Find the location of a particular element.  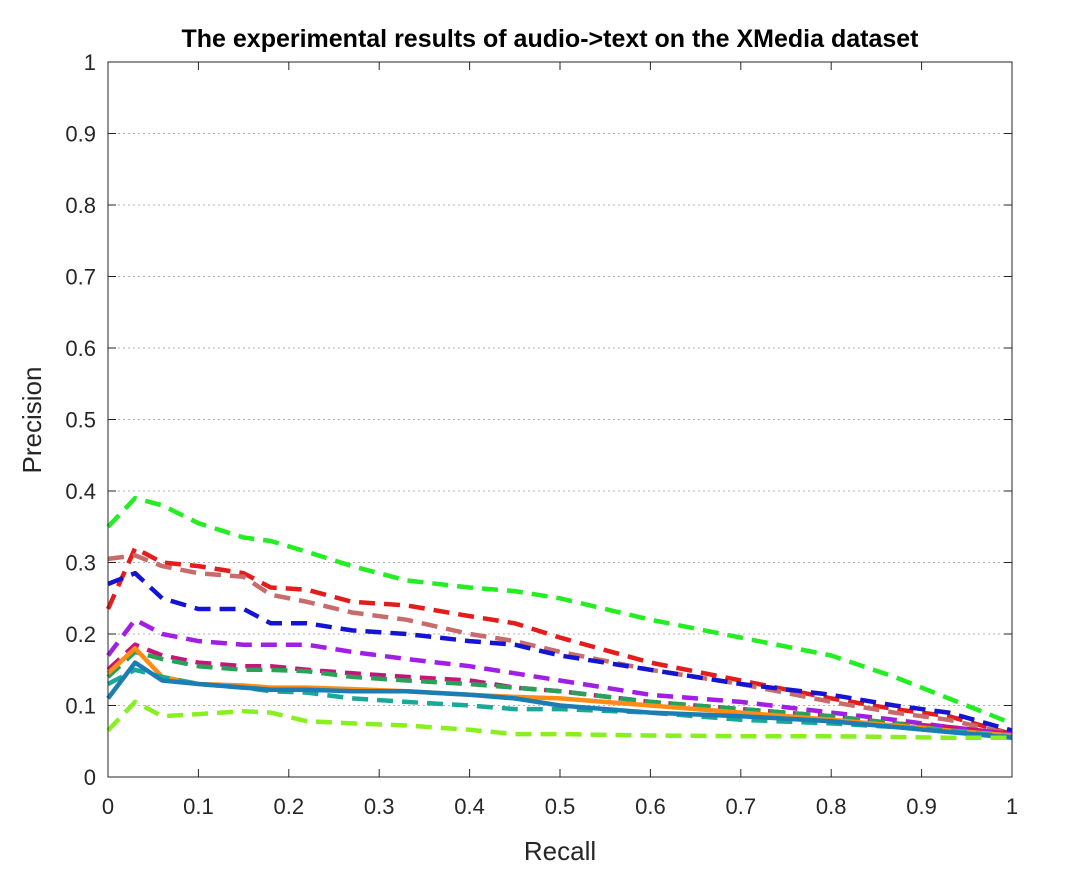

x-tick-labels: 0 0.1 0.2 0.3 0.4 0.5 0.6 0.7 0.8 0.9 1 is located at coordinates (560, 806).